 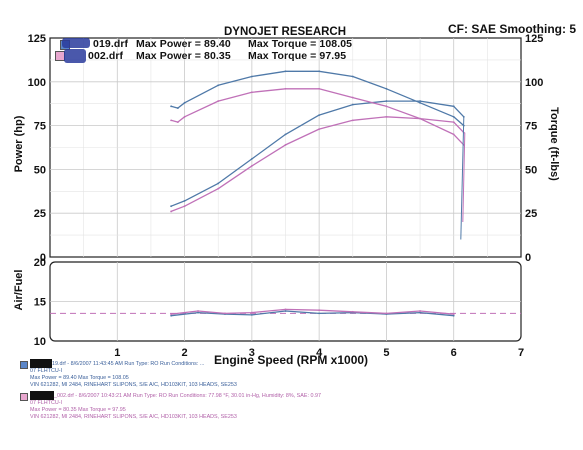 I want to click on main-series-3-line, so click(x=317, y=117).